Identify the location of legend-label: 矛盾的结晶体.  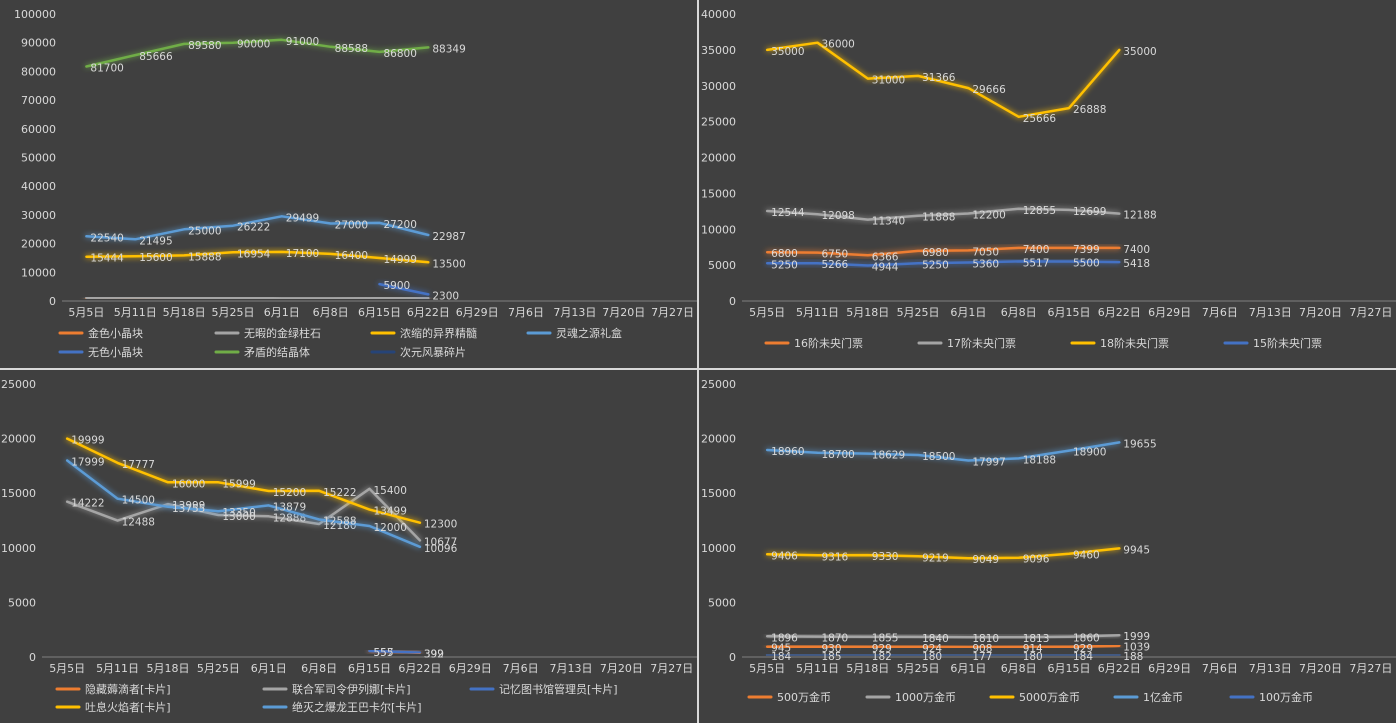
(277, 352).